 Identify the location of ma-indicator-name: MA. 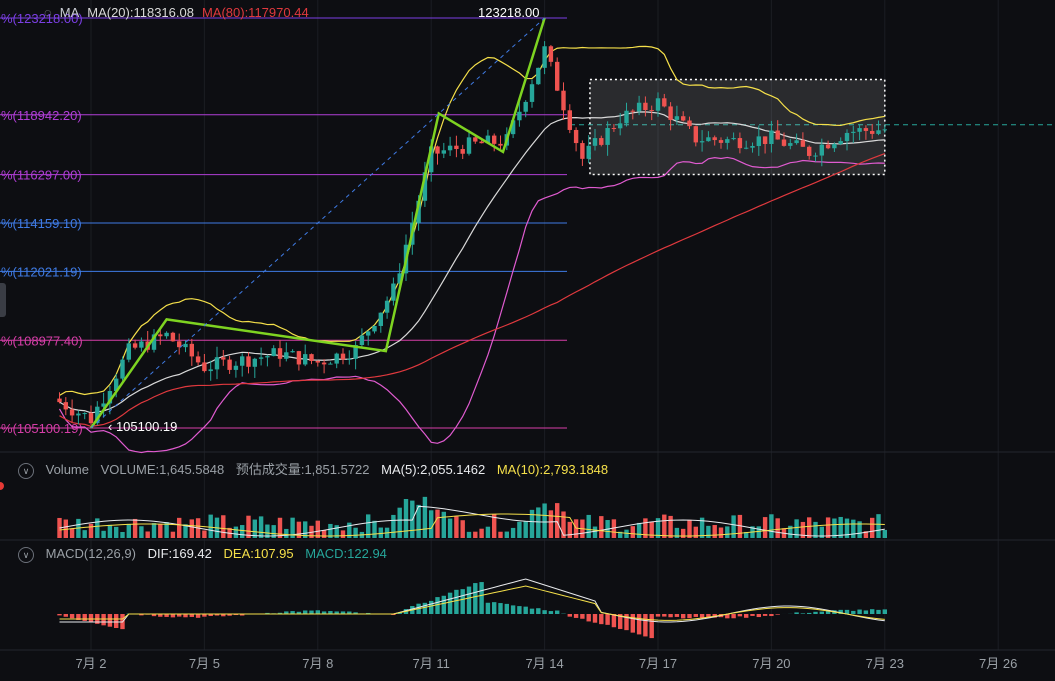
(70, 12).